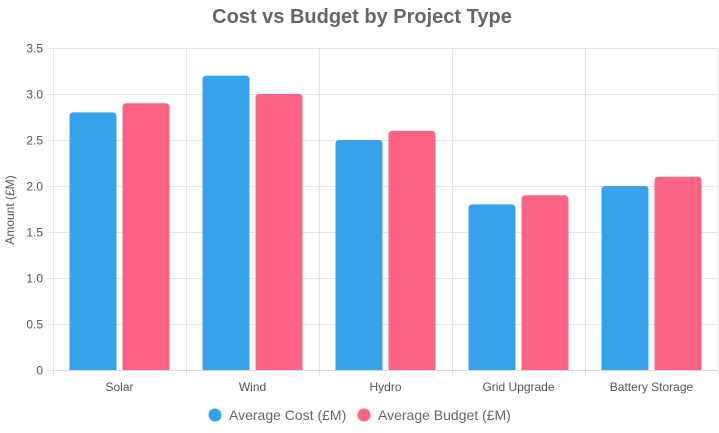 The height and width of the screenshot is (433, 719). I want to click on y-tick-labels: 0 0.5 1.0 1.5 2.0 2.5 3.0 3.5, so click(34, 210).